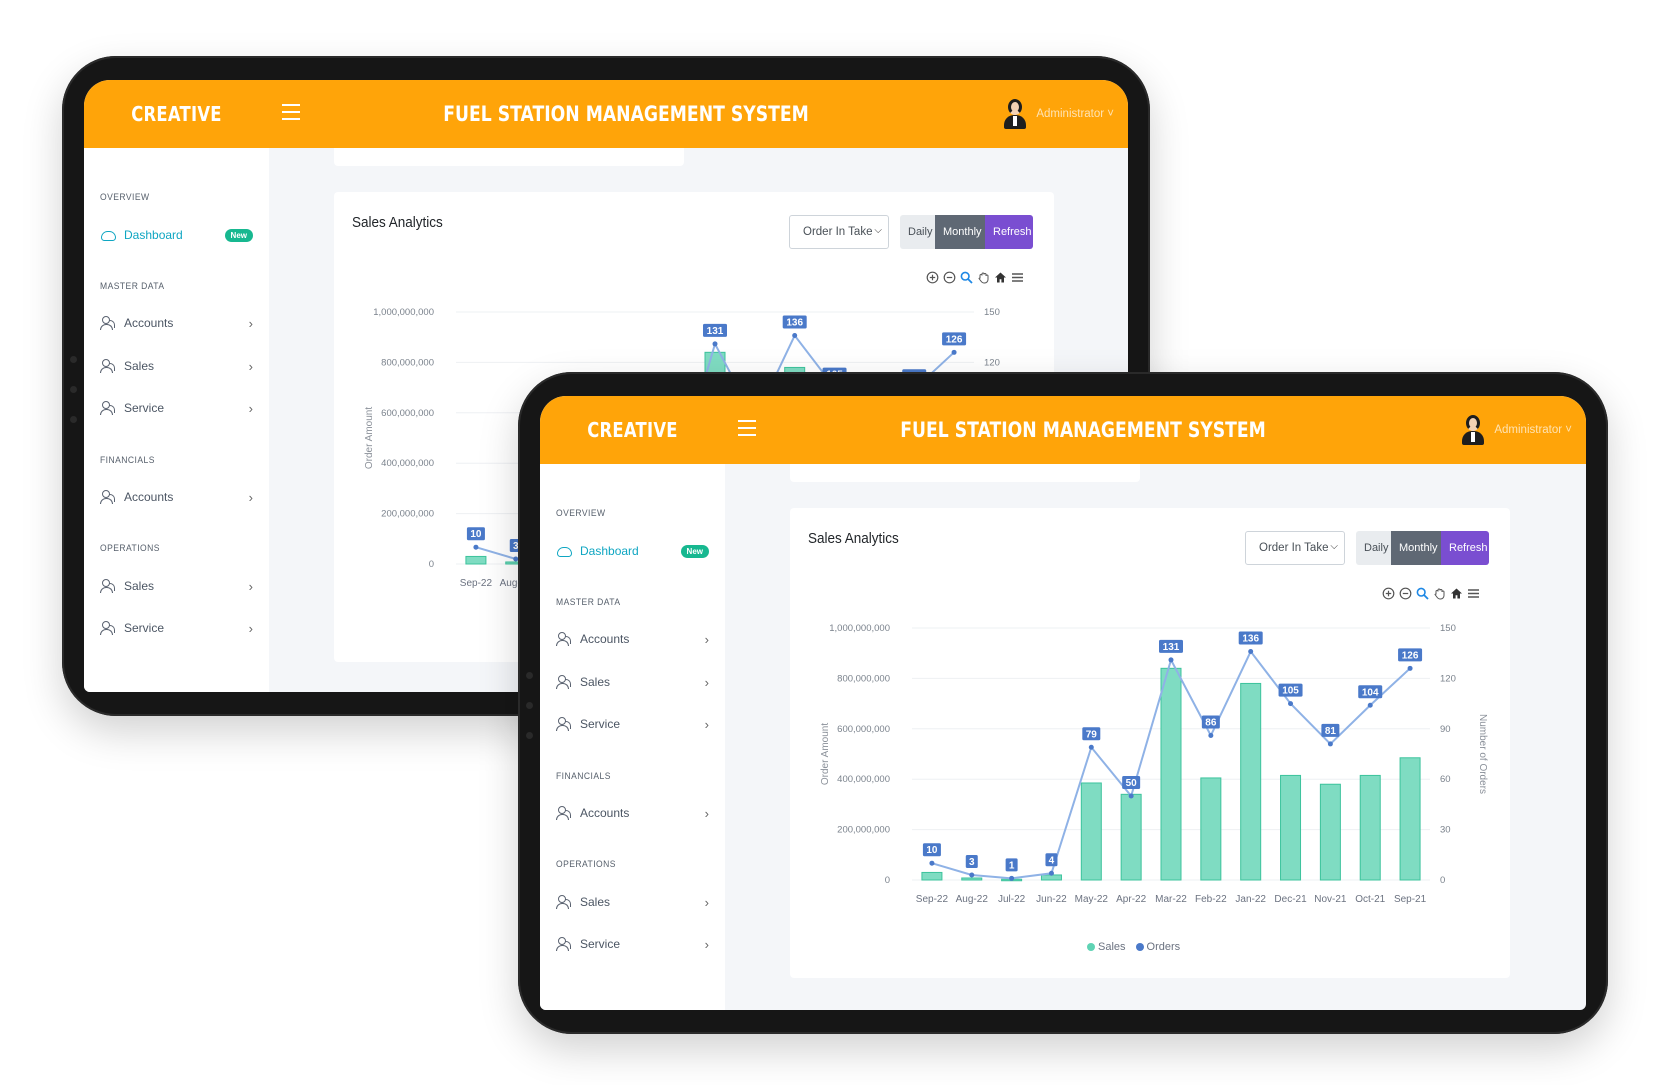  I want to click on legend-orders-label: Orders, so click(1163, 947).